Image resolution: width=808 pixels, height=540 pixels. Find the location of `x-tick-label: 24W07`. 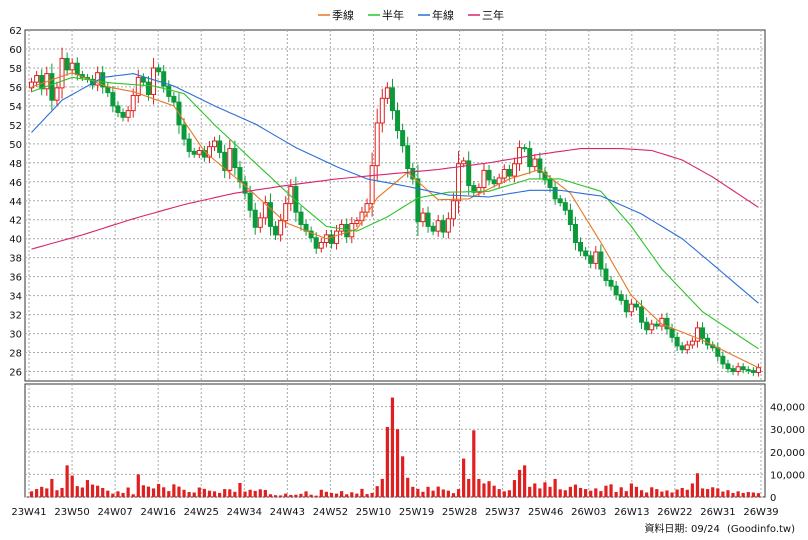

x-tick-label: 24W07 is located at coordinates (114, 512).